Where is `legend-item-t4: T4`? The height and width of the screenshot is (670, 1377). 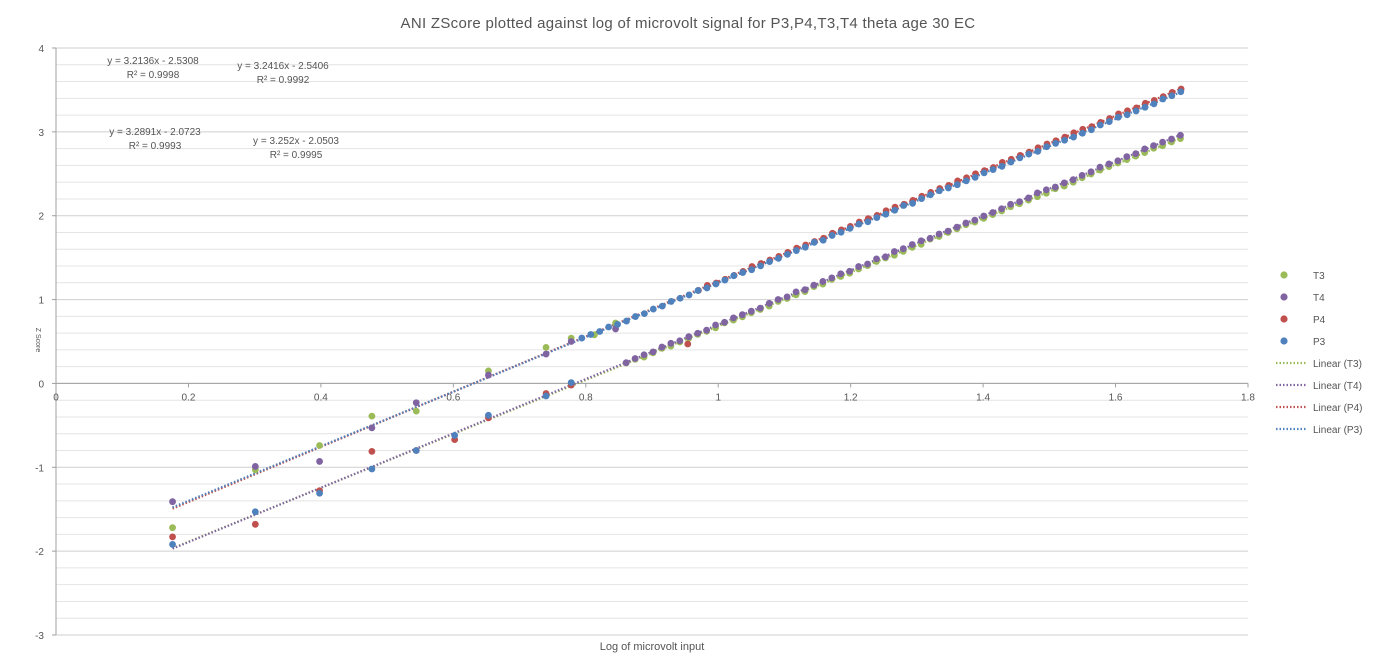
legend-item-t4: T4 is located at coordinates (1302, 298).